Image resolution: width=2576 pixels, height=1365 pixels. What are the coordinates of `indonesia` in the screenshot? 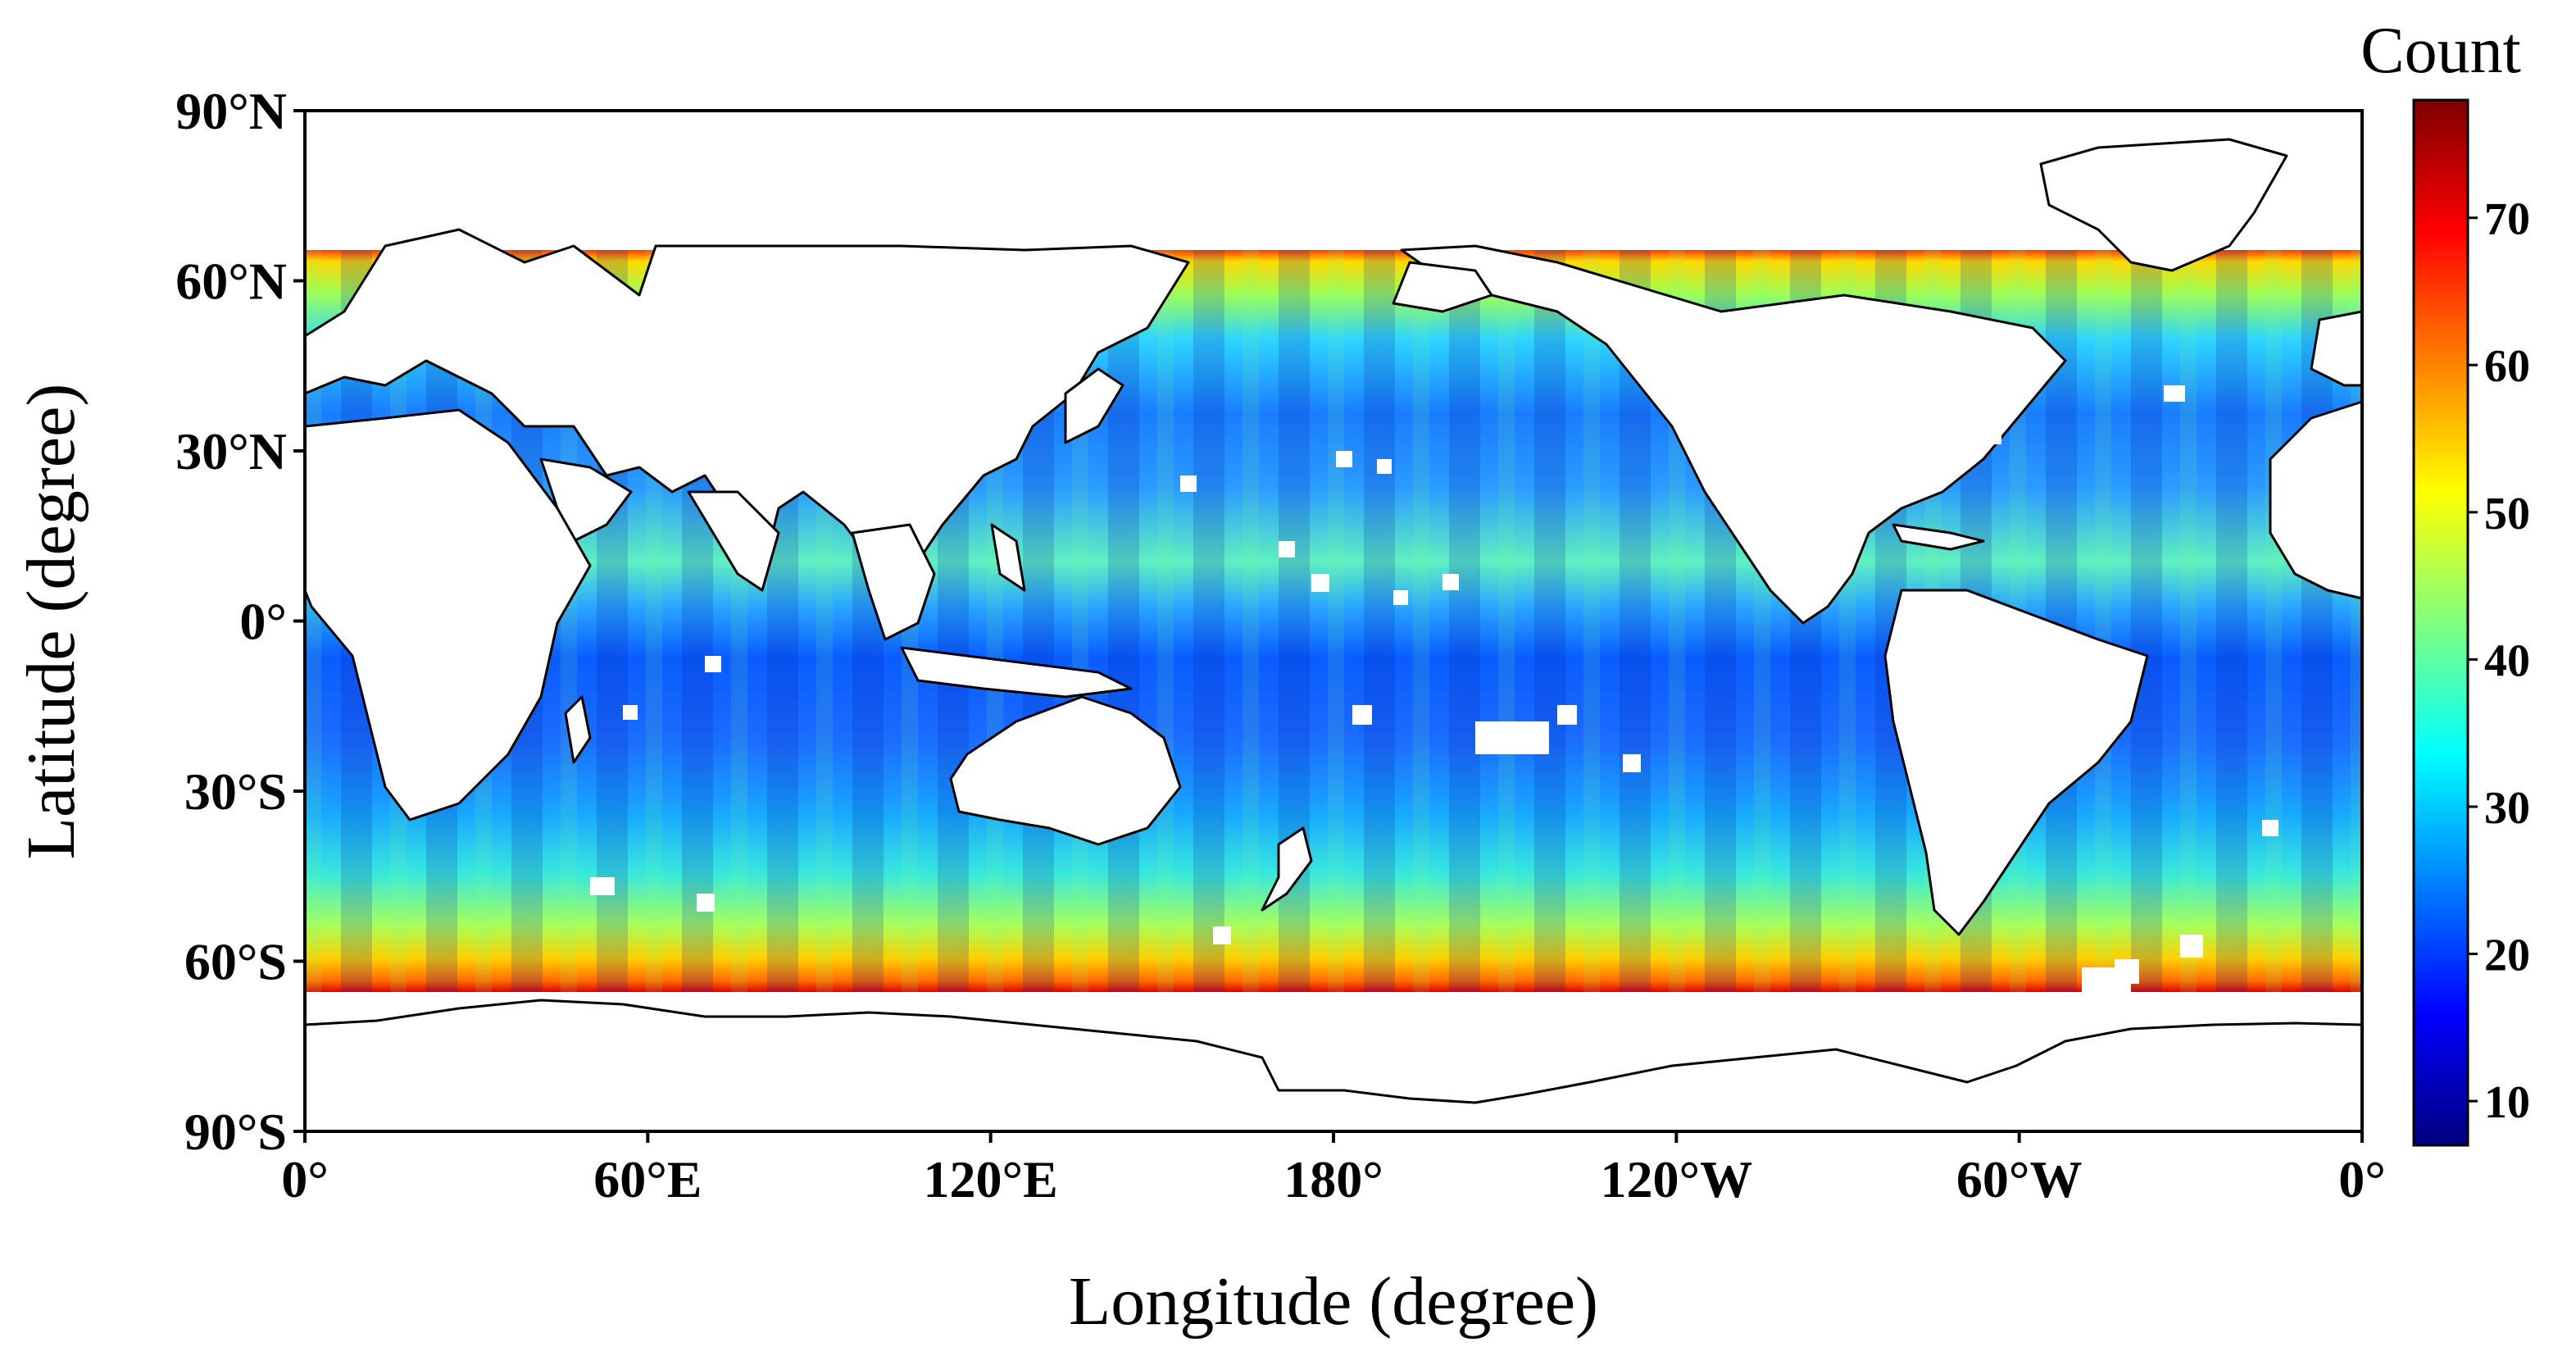 It's located at (1016, 672).